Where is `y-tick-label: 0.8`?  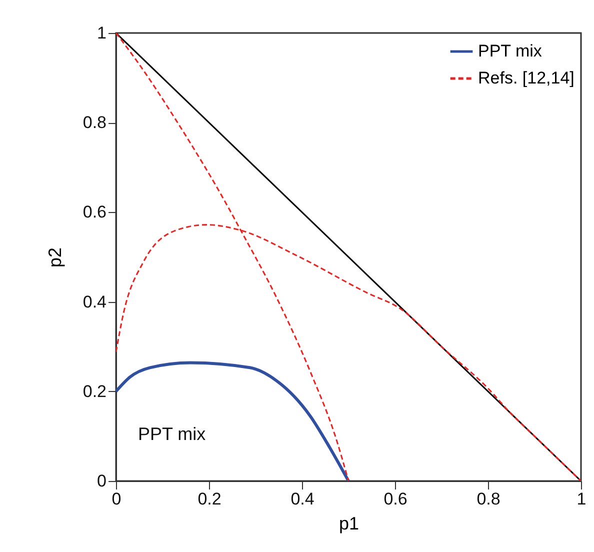
y-tick-label: 0.8 is located at coordinates (94, 122).